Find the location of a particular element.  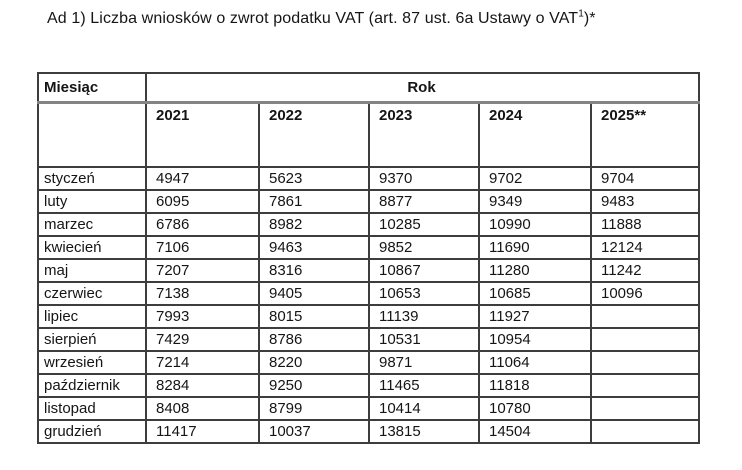

value-cell: 8786 is located at coordinates (314, 339).